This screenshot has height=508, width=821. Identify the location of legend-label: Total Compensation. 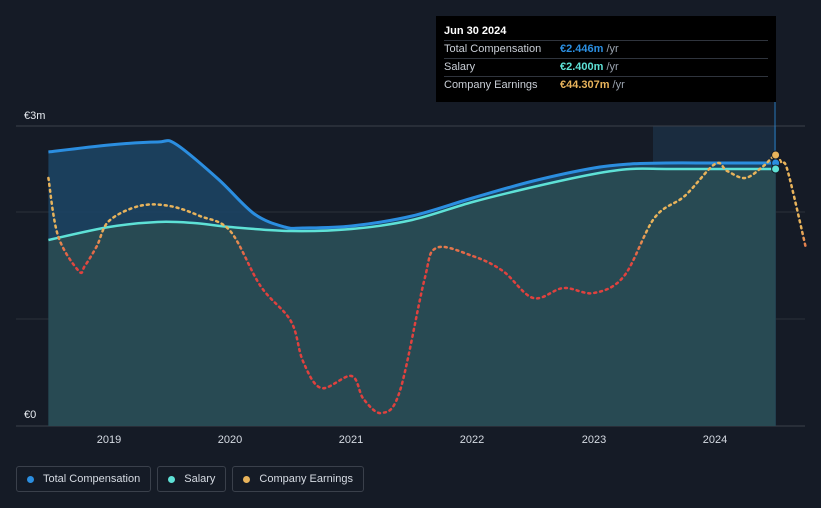
(92, 479).